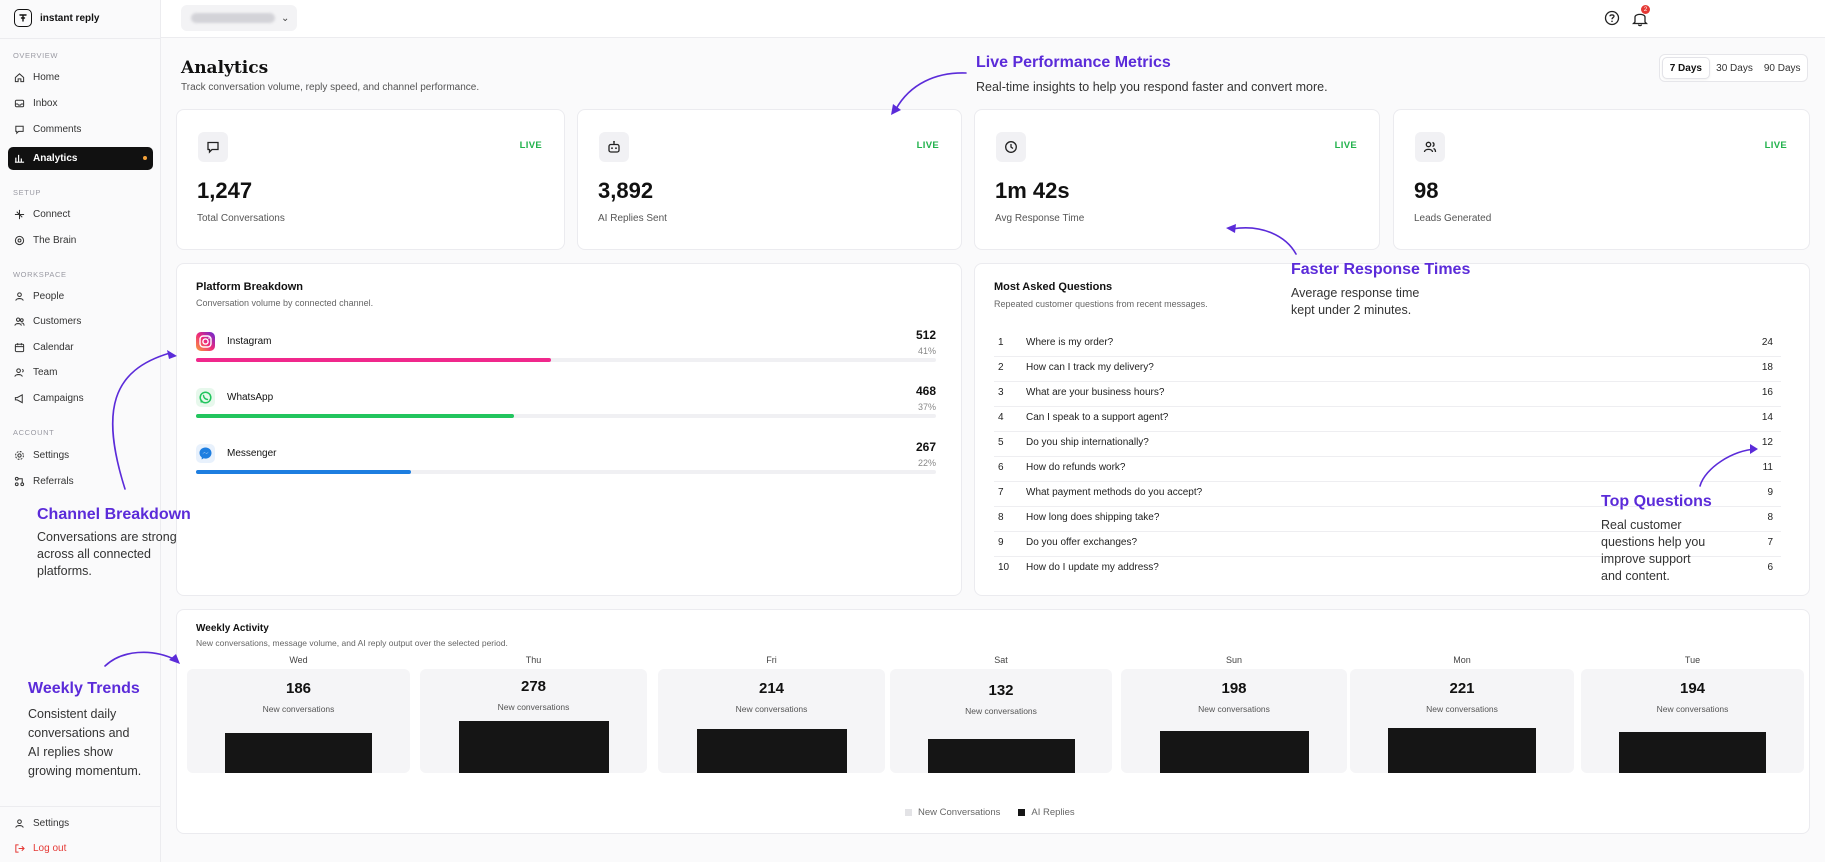 Image resolution: width=1825 pixels, height=862 pixels. What do you see at coordinates (1097, 417) in the screenshot?
I see `question-text: Can I speak to a support agent?` at bounding box center [1097, 417].